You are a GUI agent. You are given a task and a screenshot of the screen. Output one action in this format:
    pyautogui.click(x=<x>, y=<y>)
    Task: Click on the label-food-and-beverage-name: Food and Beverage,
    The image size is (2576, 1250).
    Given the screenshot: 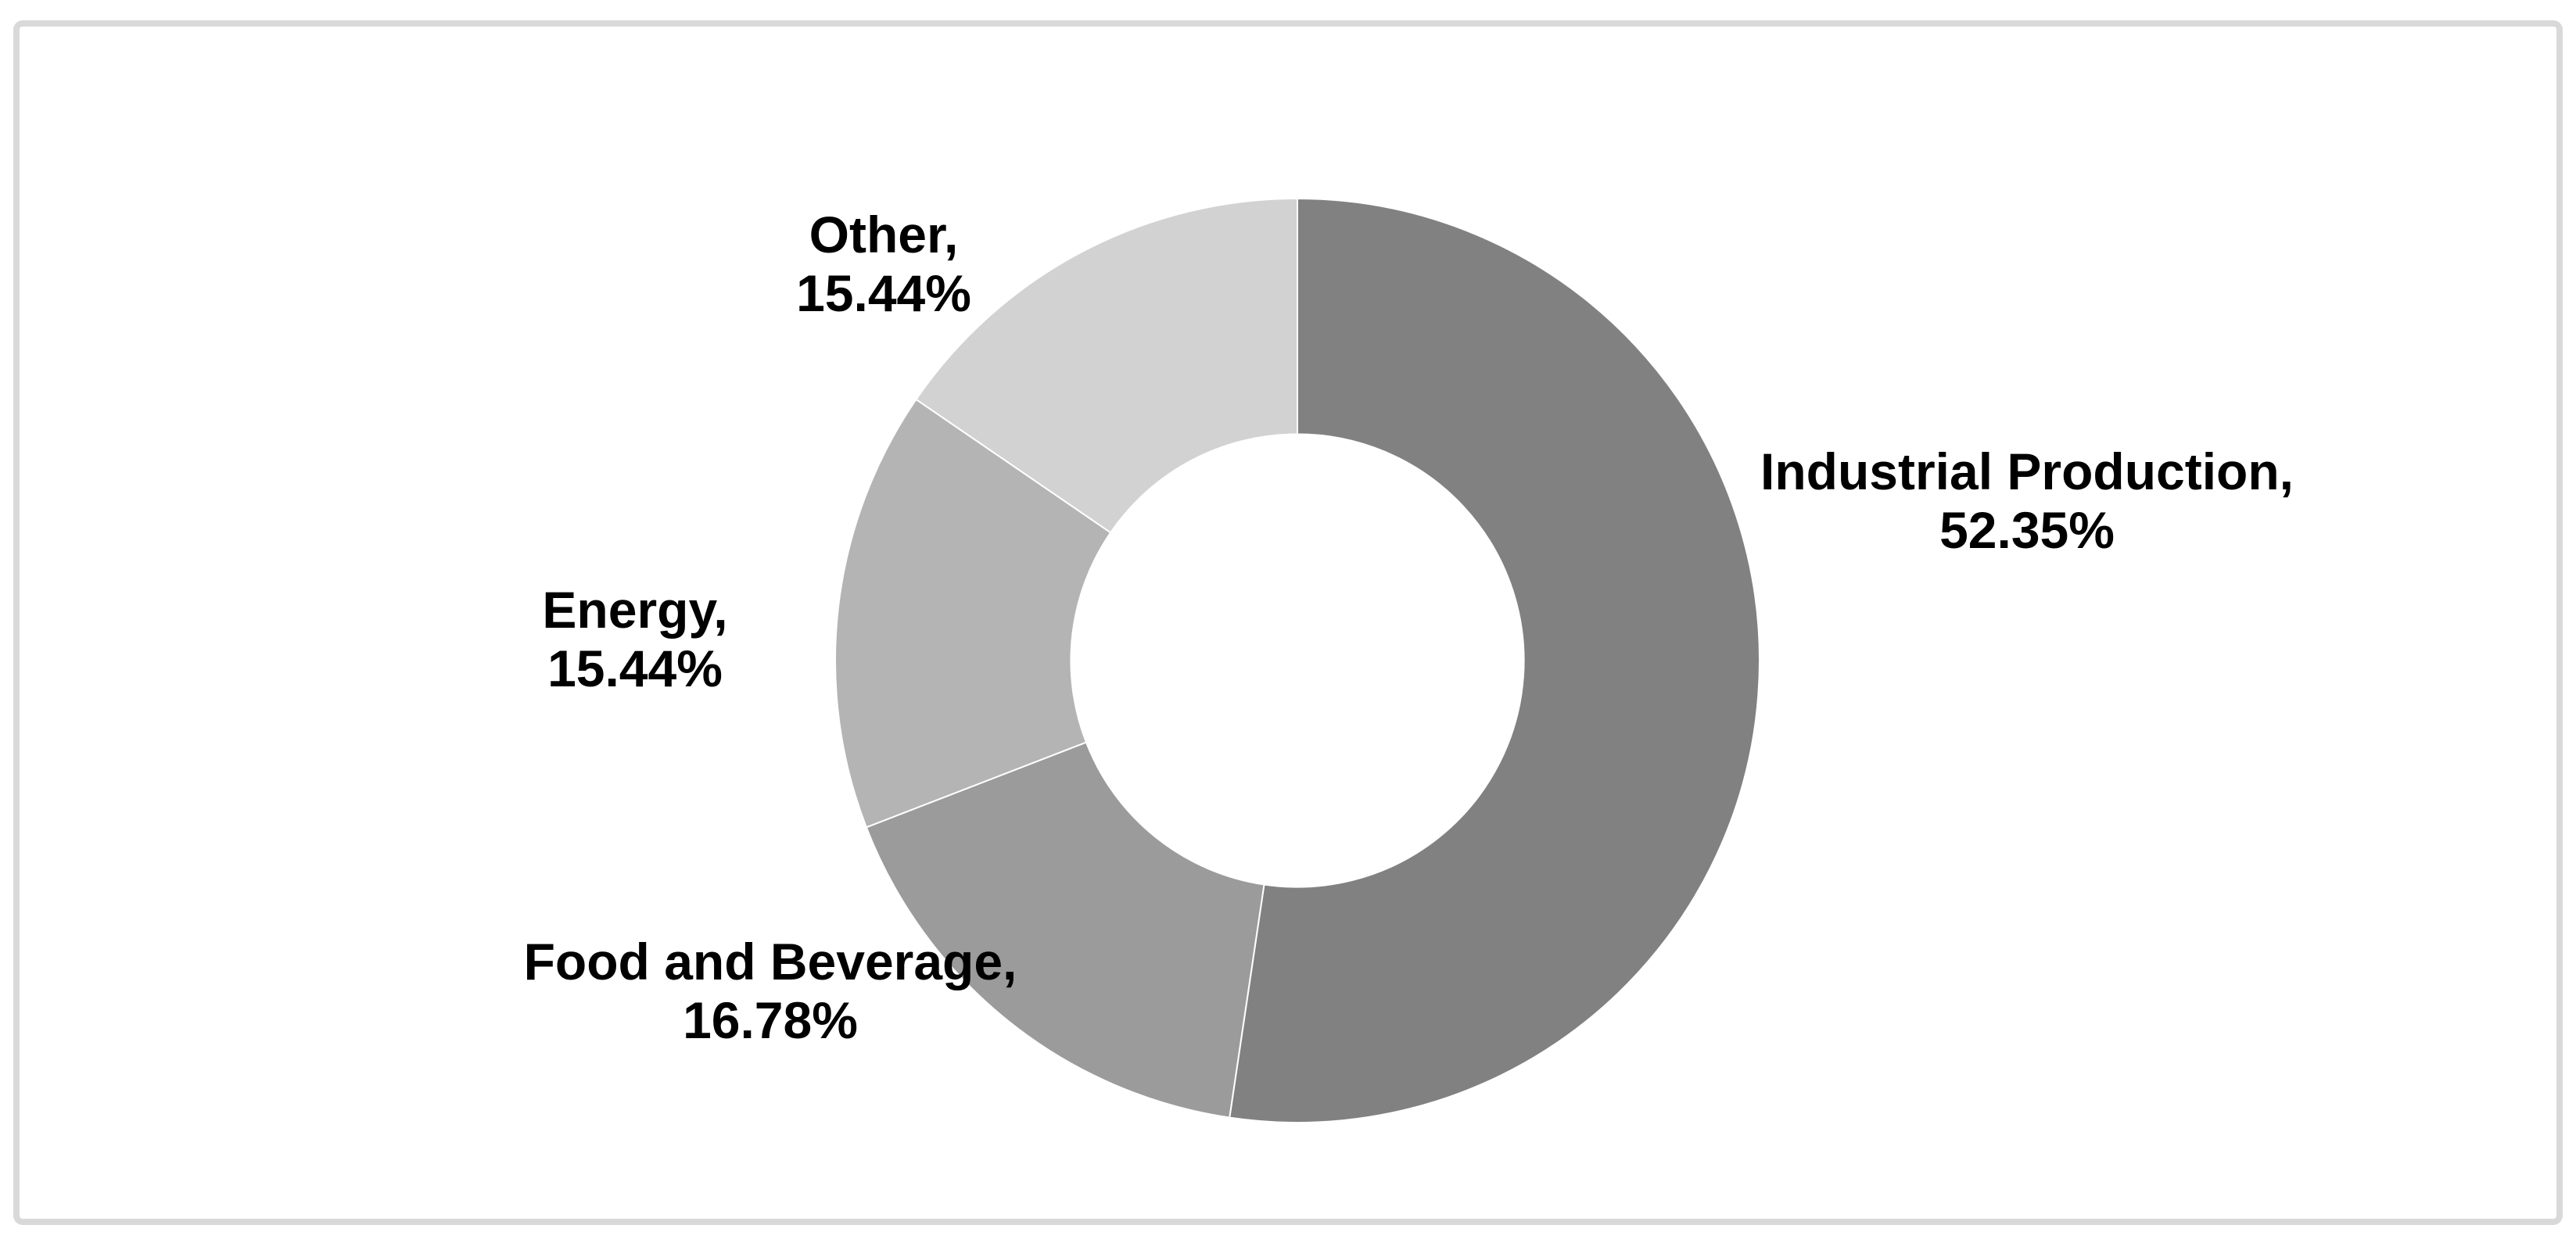 What is the action you would take?
    pyautogui.click(x=770, y=961)
    